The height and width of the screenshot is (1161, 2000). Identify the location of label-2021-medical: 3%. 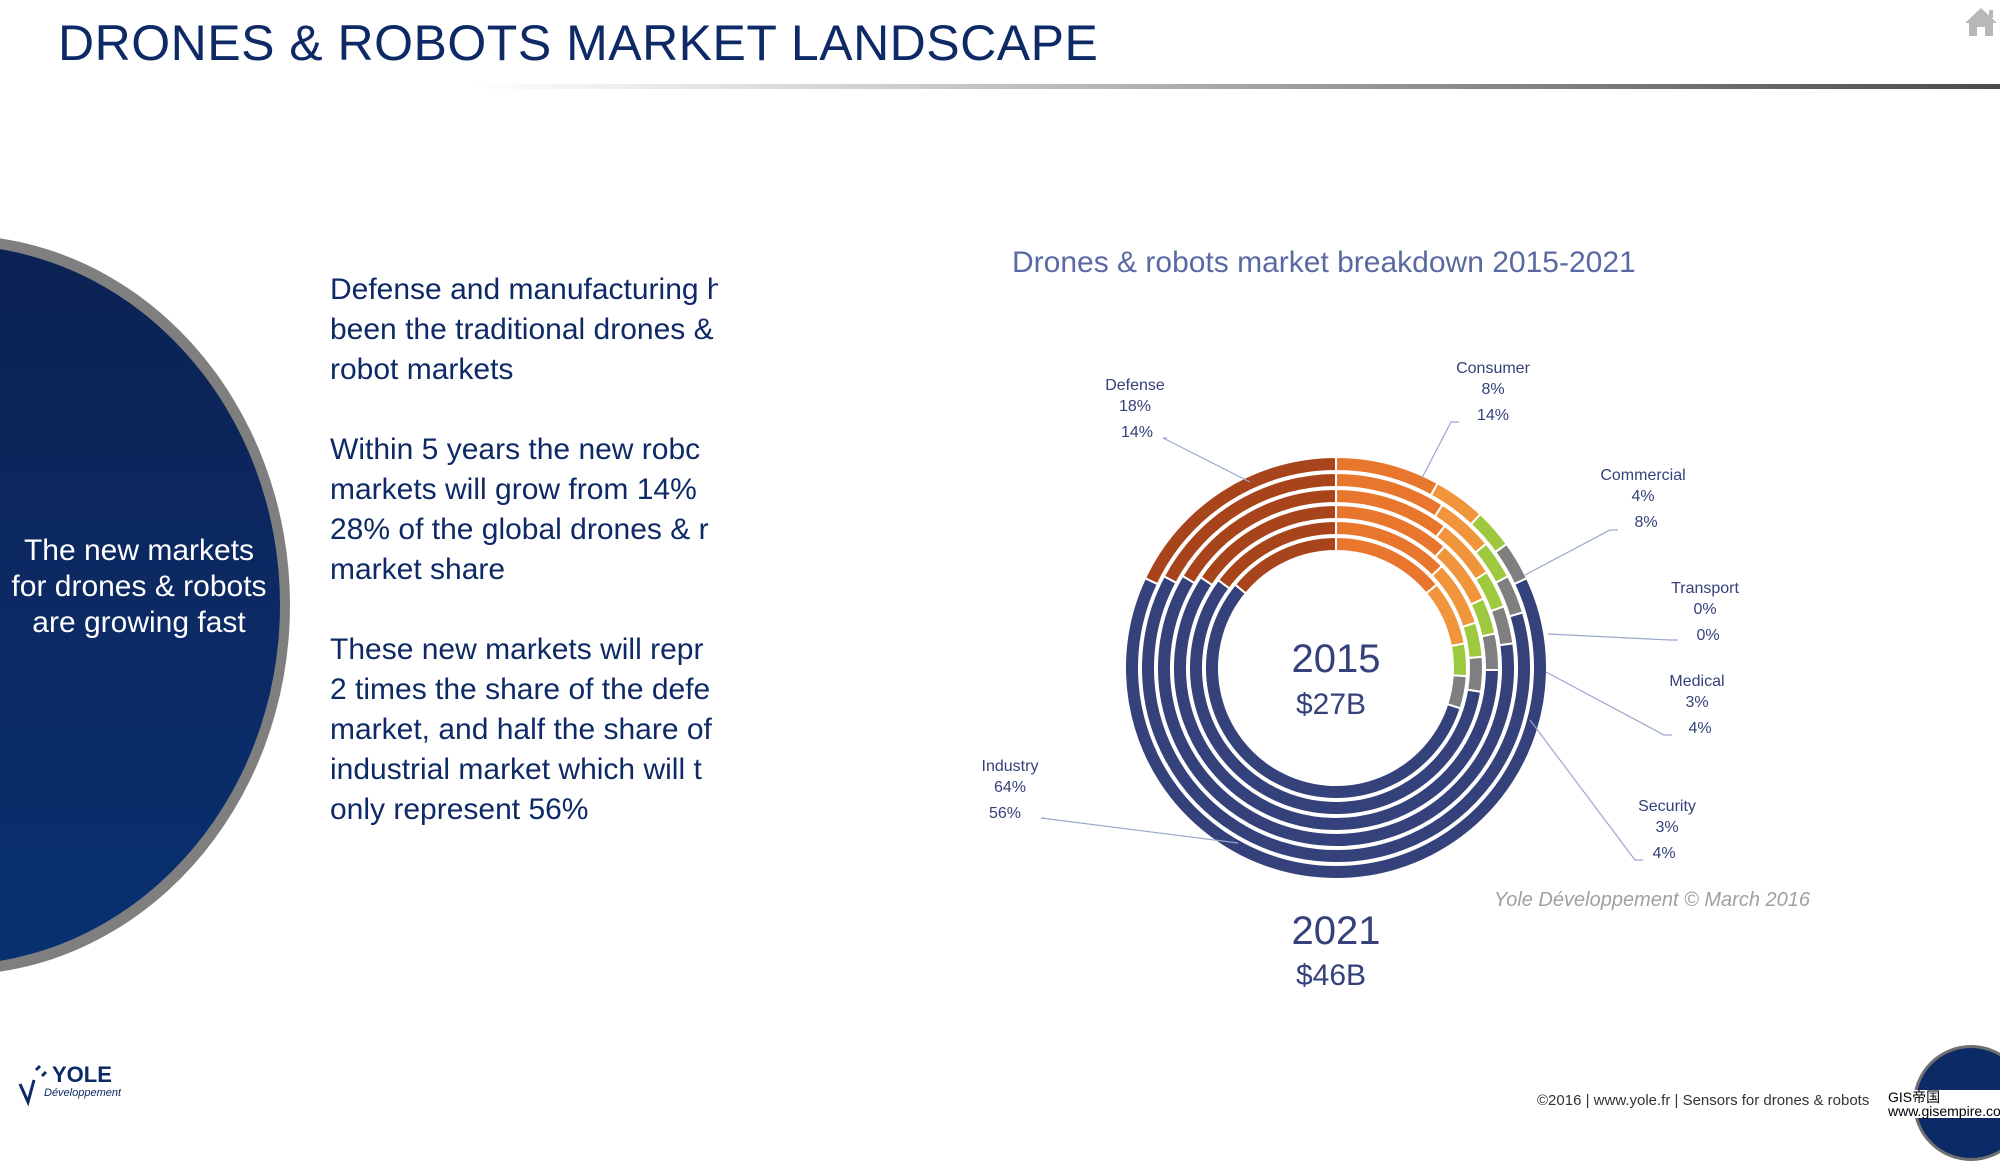
(1696, 702).